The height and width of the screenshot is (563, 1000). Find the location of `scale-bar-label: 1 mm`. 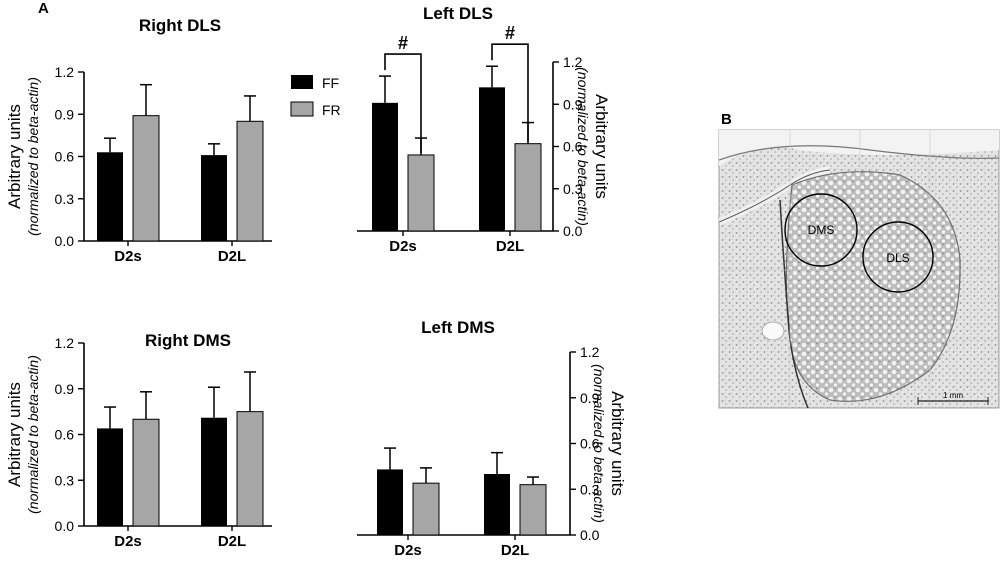

scale-bar-label: 1 mm is located at coordinates (953, 395).